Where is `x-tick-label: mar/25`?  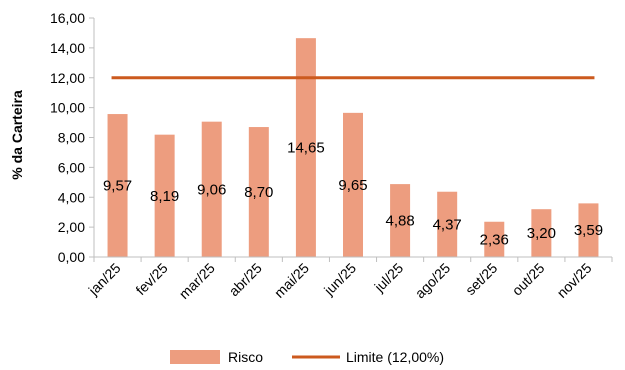 x-tick-label: mar/25 is located at coordinates (197, 281).